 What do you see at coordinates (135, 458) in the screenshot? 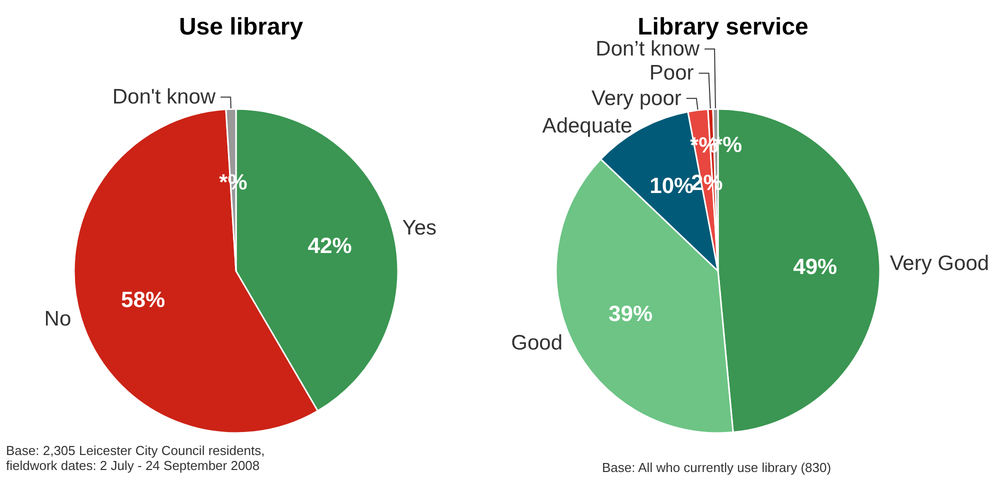
I see `text: Base: 2,305 Leicester City Council residents, fieldwork dates: 2 July - 24 September 2008` at bounding box center [135, 458].